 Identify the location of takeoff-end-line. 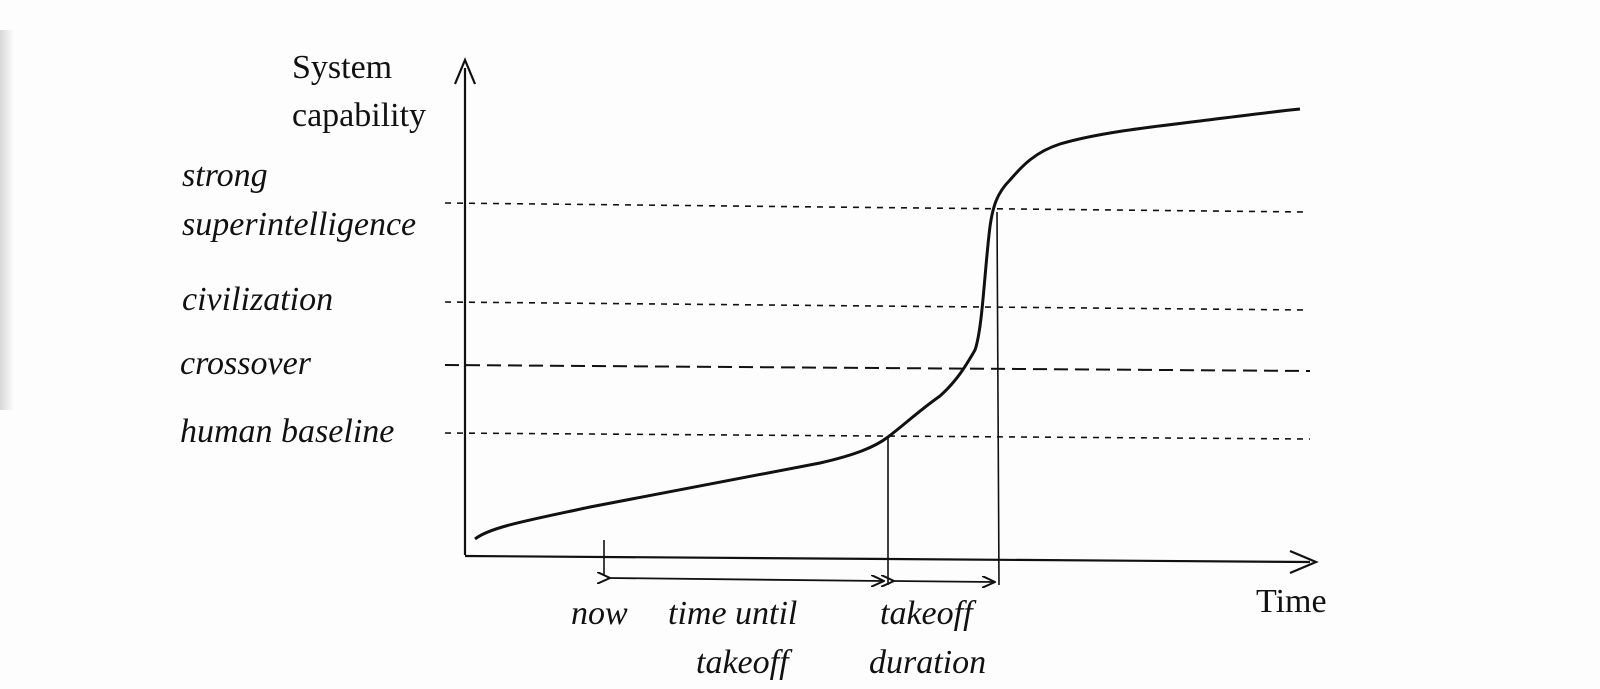
(998, 398).